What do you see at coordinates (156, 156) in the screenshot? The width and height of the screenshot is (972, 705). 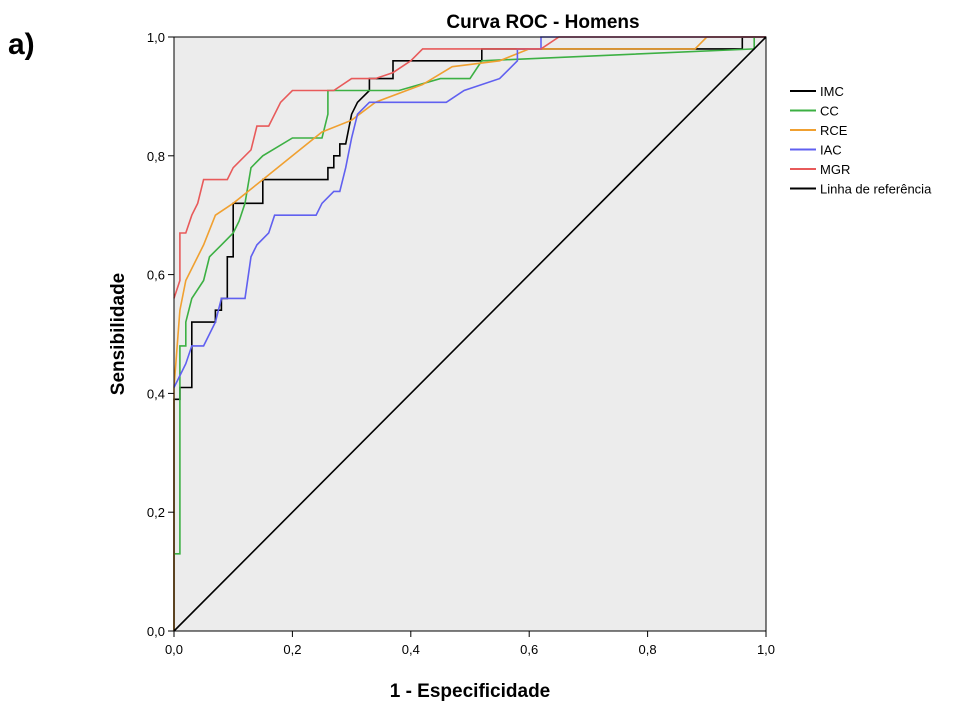 I see `y-tick-label: 0,8` at bounding box center [156, 156].